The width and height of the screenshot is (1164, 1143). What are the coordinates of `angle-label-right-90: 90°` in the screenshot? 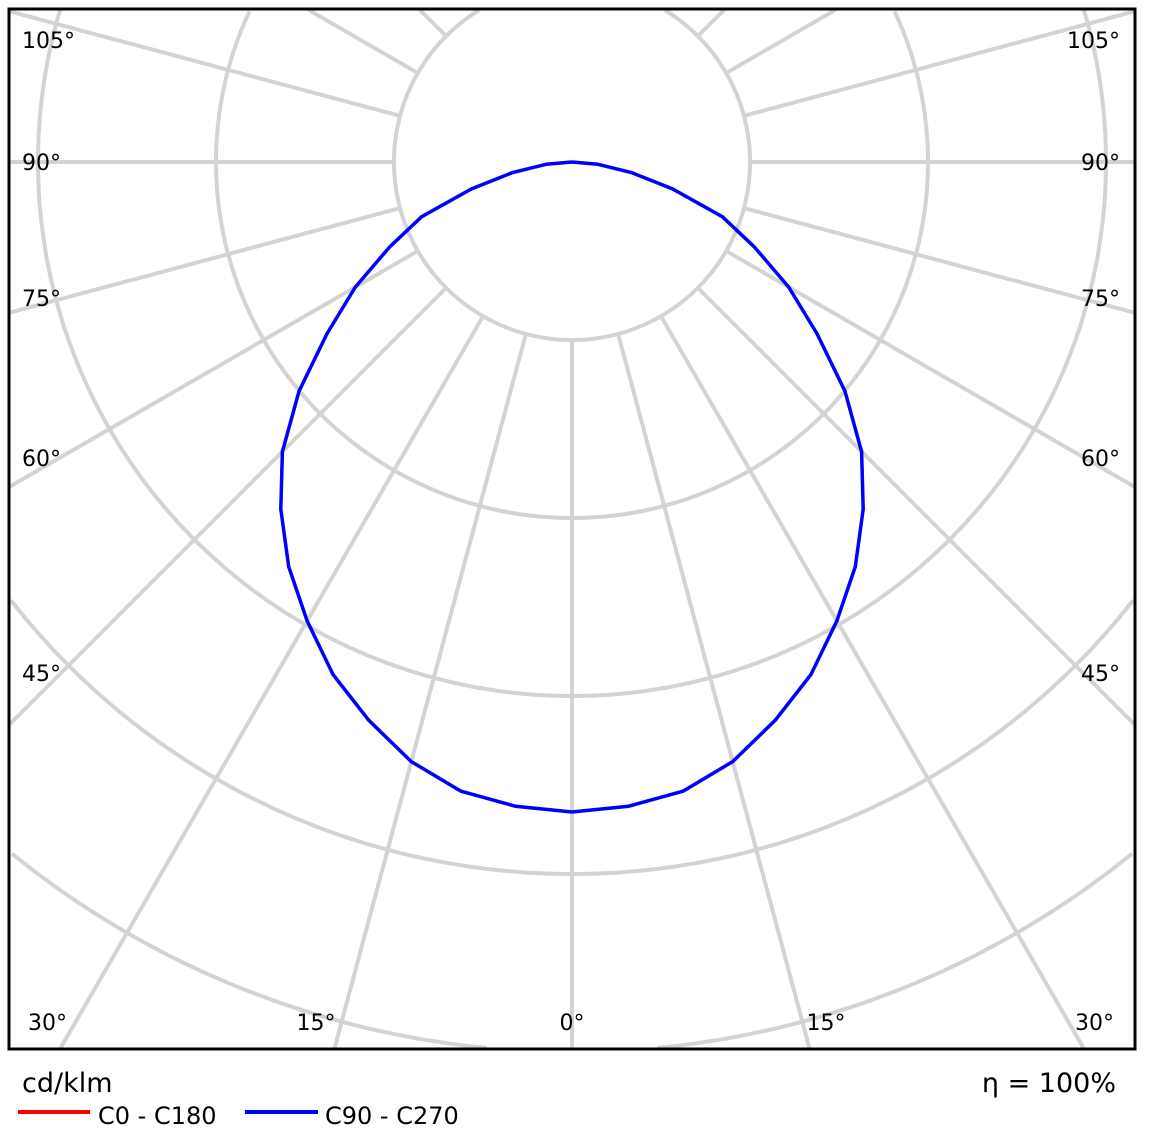 It's located at (1100, 163).